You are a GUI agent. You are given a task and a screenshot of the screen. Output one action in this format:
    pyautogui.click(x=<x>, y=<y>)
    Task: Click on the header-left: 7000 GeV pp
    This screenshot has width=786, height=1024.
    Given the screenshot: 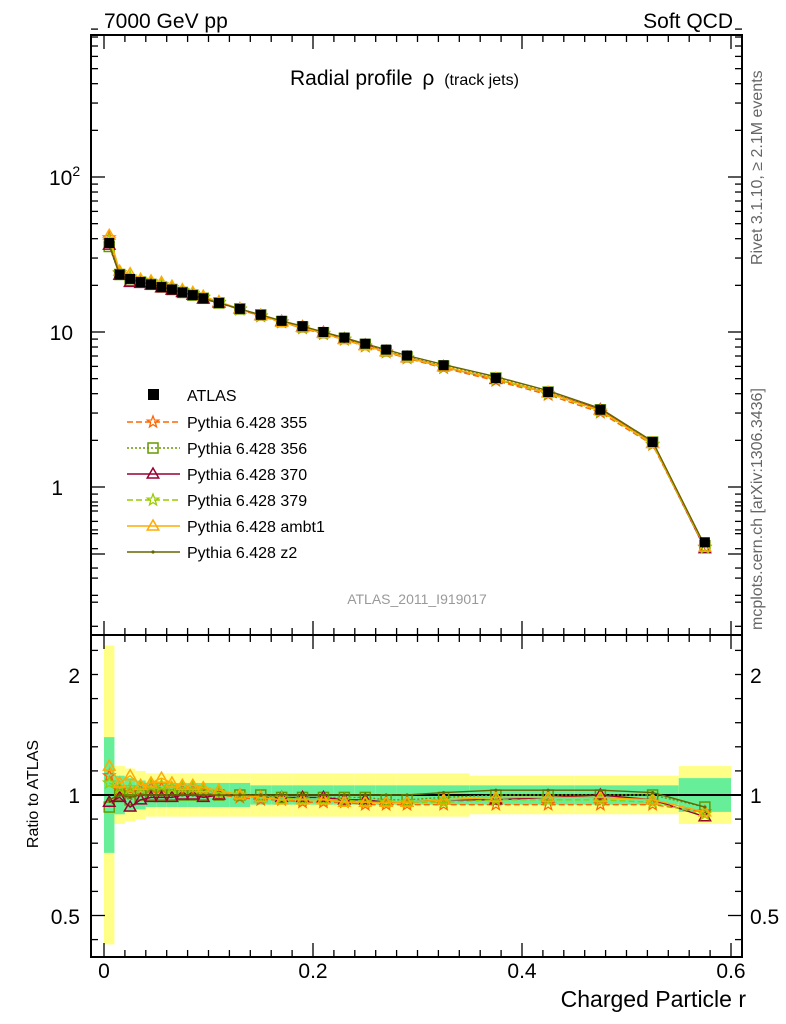 What is the action you would take?
    pyautogui.click(x=166, y=21)
    